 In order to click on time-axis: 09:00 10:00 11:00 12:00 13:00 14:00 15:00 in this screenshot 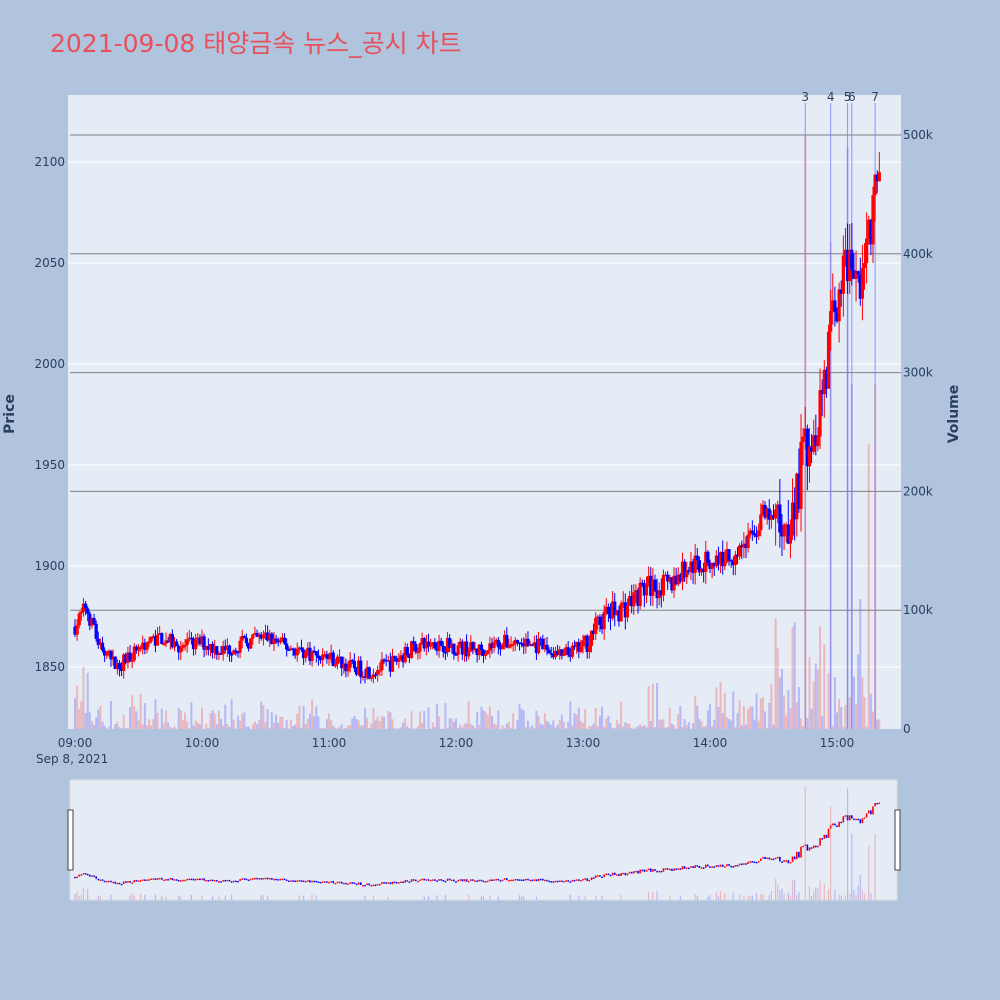, I will do `click(456, 743)`.